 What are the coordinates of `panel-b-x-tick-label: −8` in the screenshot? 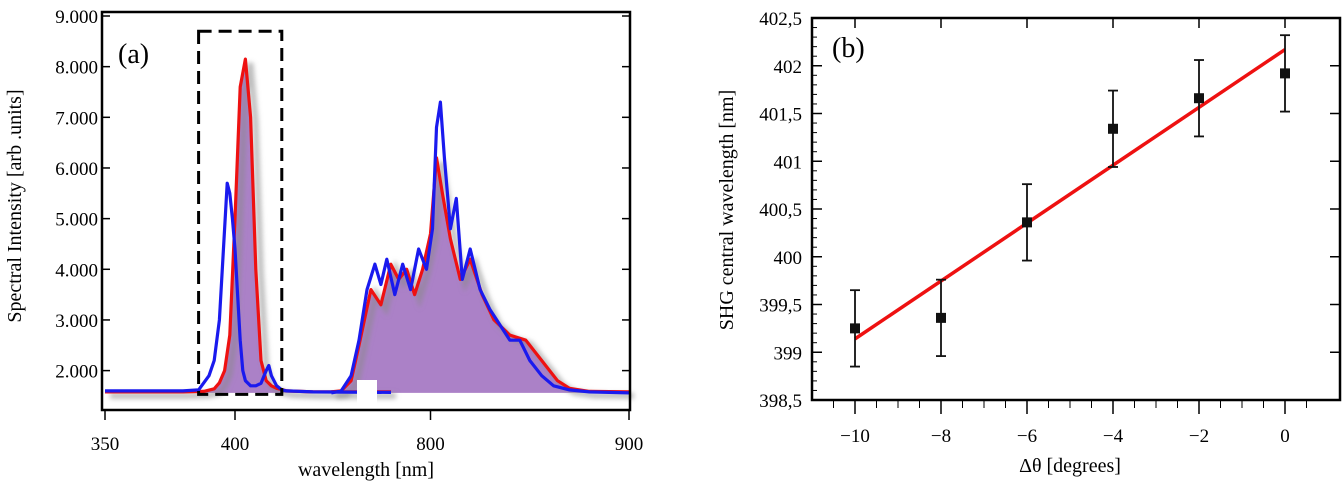 It's located at (941, 436).